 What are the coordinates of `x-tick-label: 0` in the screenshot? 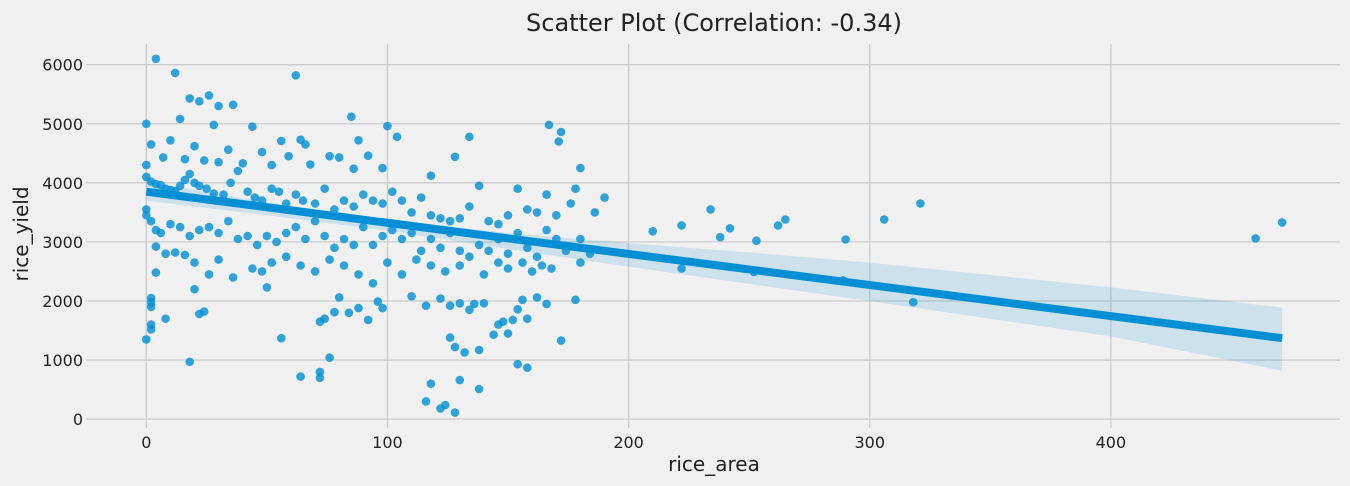 It's located at (146, 442).